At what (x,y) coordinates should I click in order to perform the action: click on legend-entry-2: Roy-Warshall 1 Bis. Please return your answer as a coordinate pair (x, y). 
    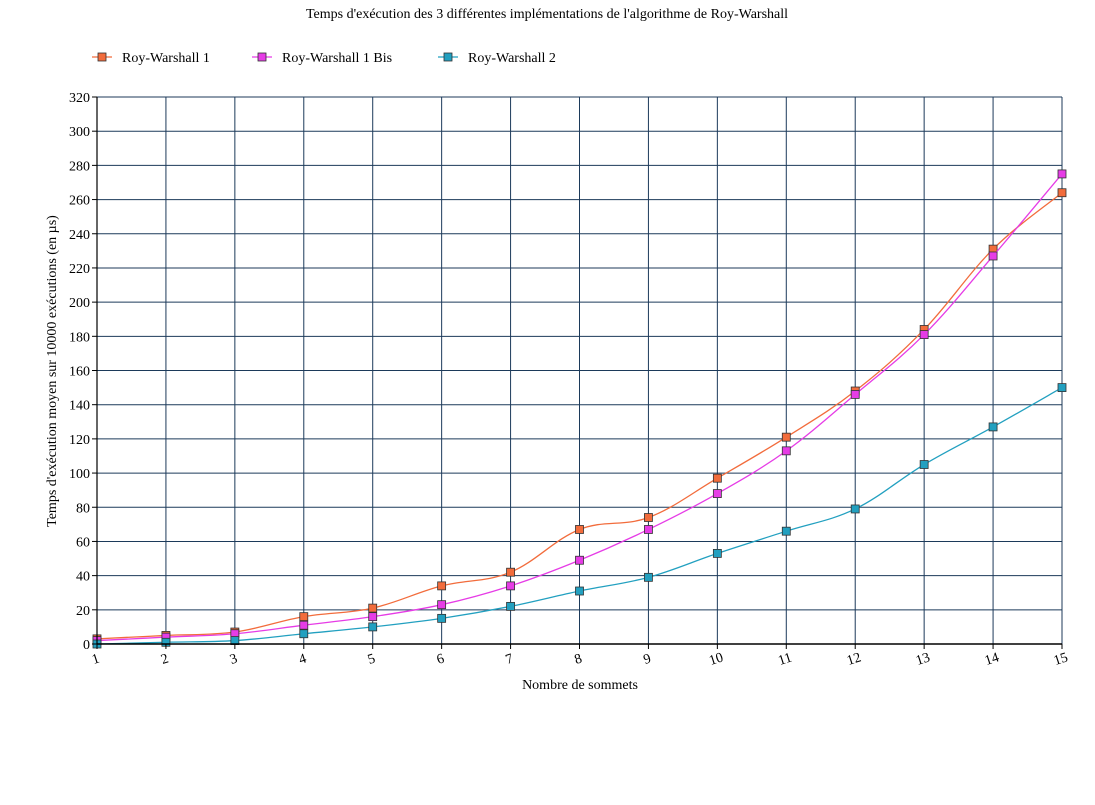
    Looking at the image, I should click on (322, 58).